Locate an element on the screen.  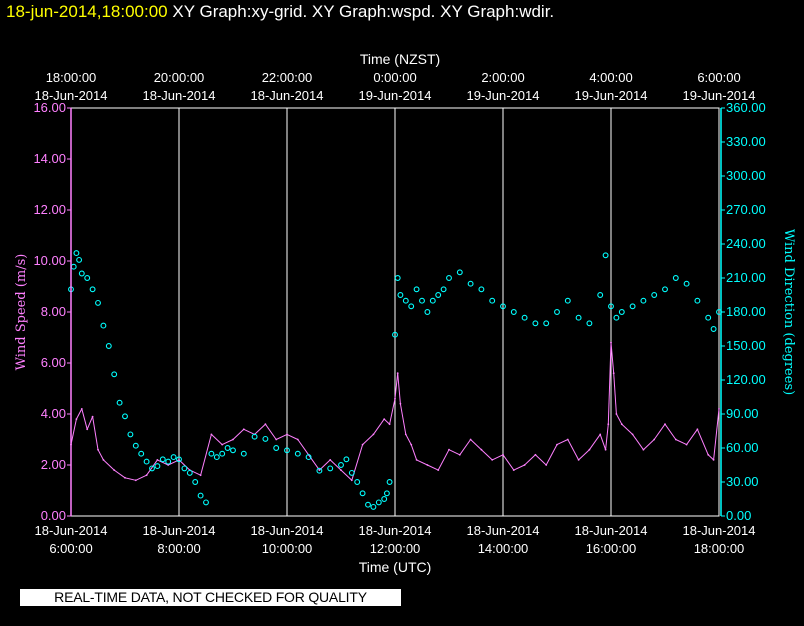
x-top-tick-time: 4:00:00 is located at coordinates (610, 77).